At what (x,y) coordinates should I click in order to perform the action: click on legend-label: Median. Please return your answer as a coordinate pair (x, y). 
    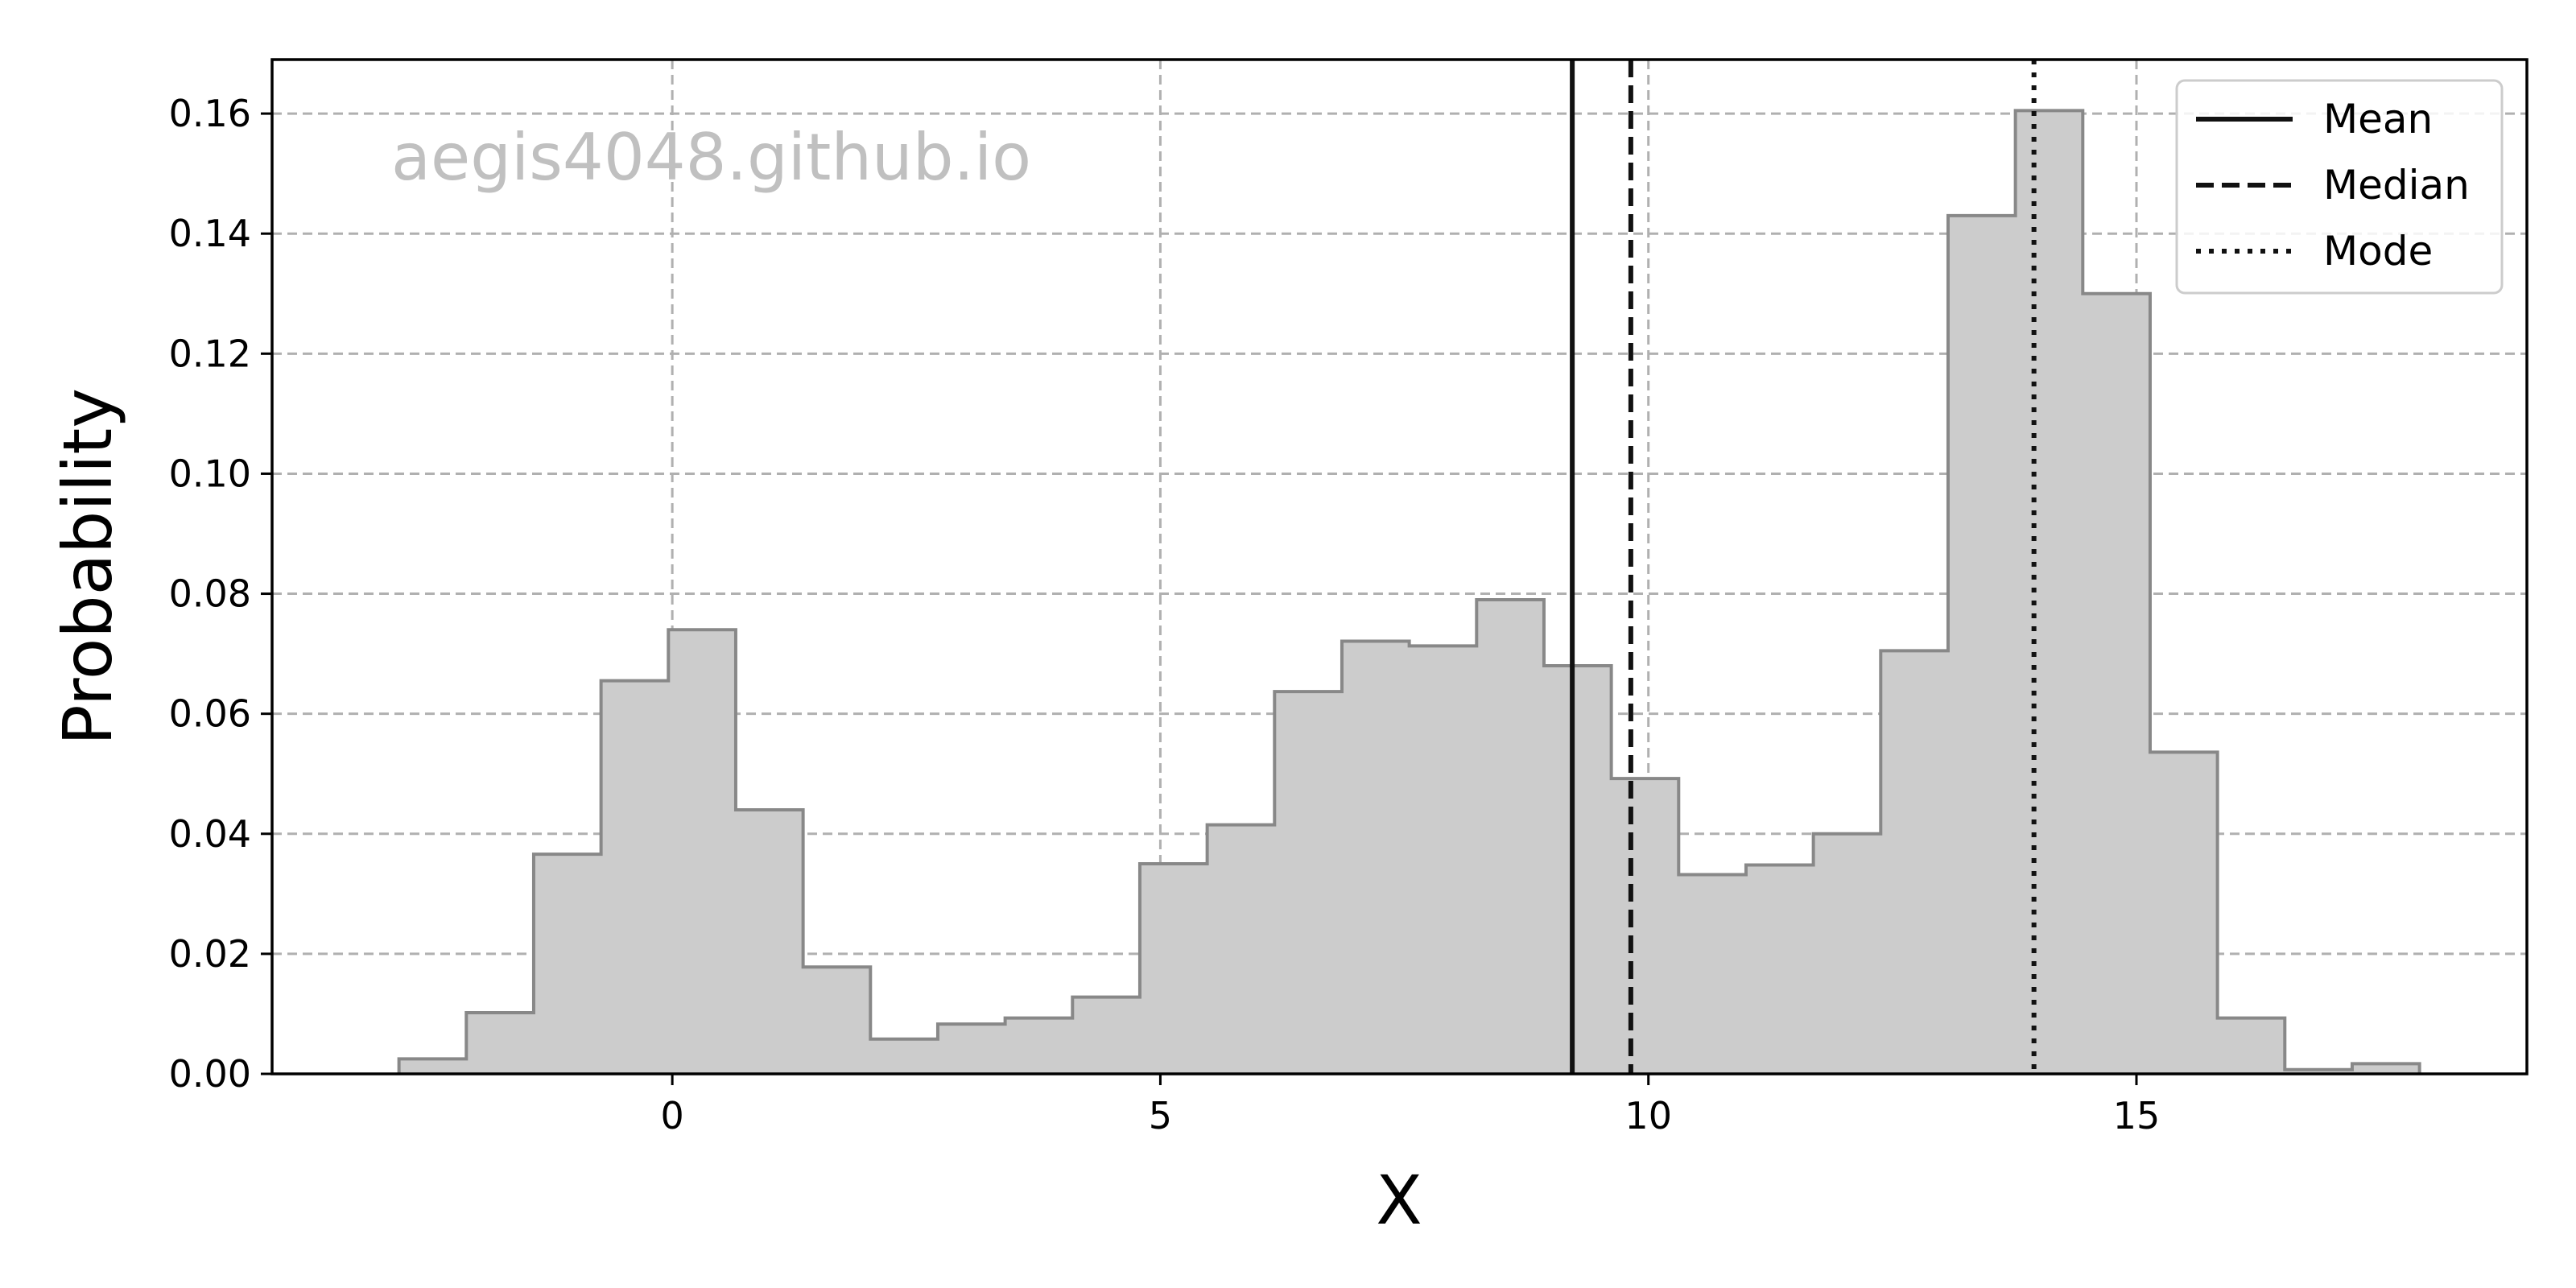
    Looking at the image, I should click on (2396, 185).